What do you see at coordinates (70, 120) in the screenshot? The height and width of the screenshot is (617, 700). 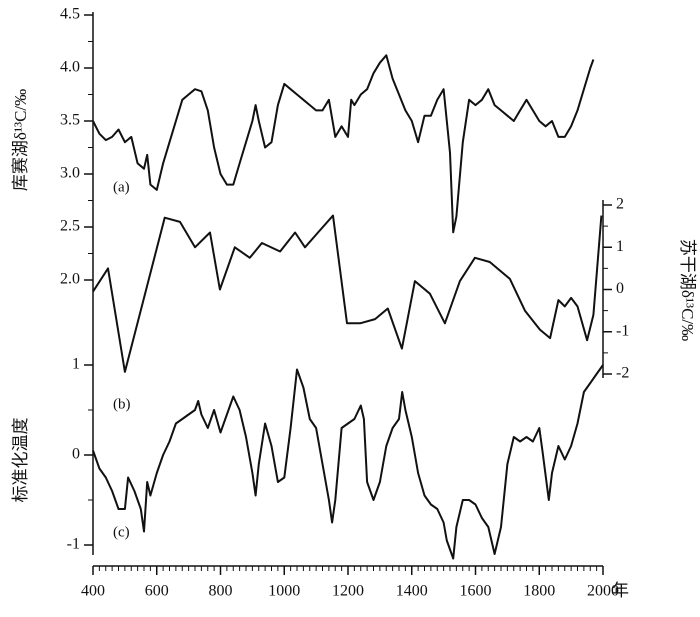 I see `y-tick-label: 3.5` at bounding box center [70, 120].